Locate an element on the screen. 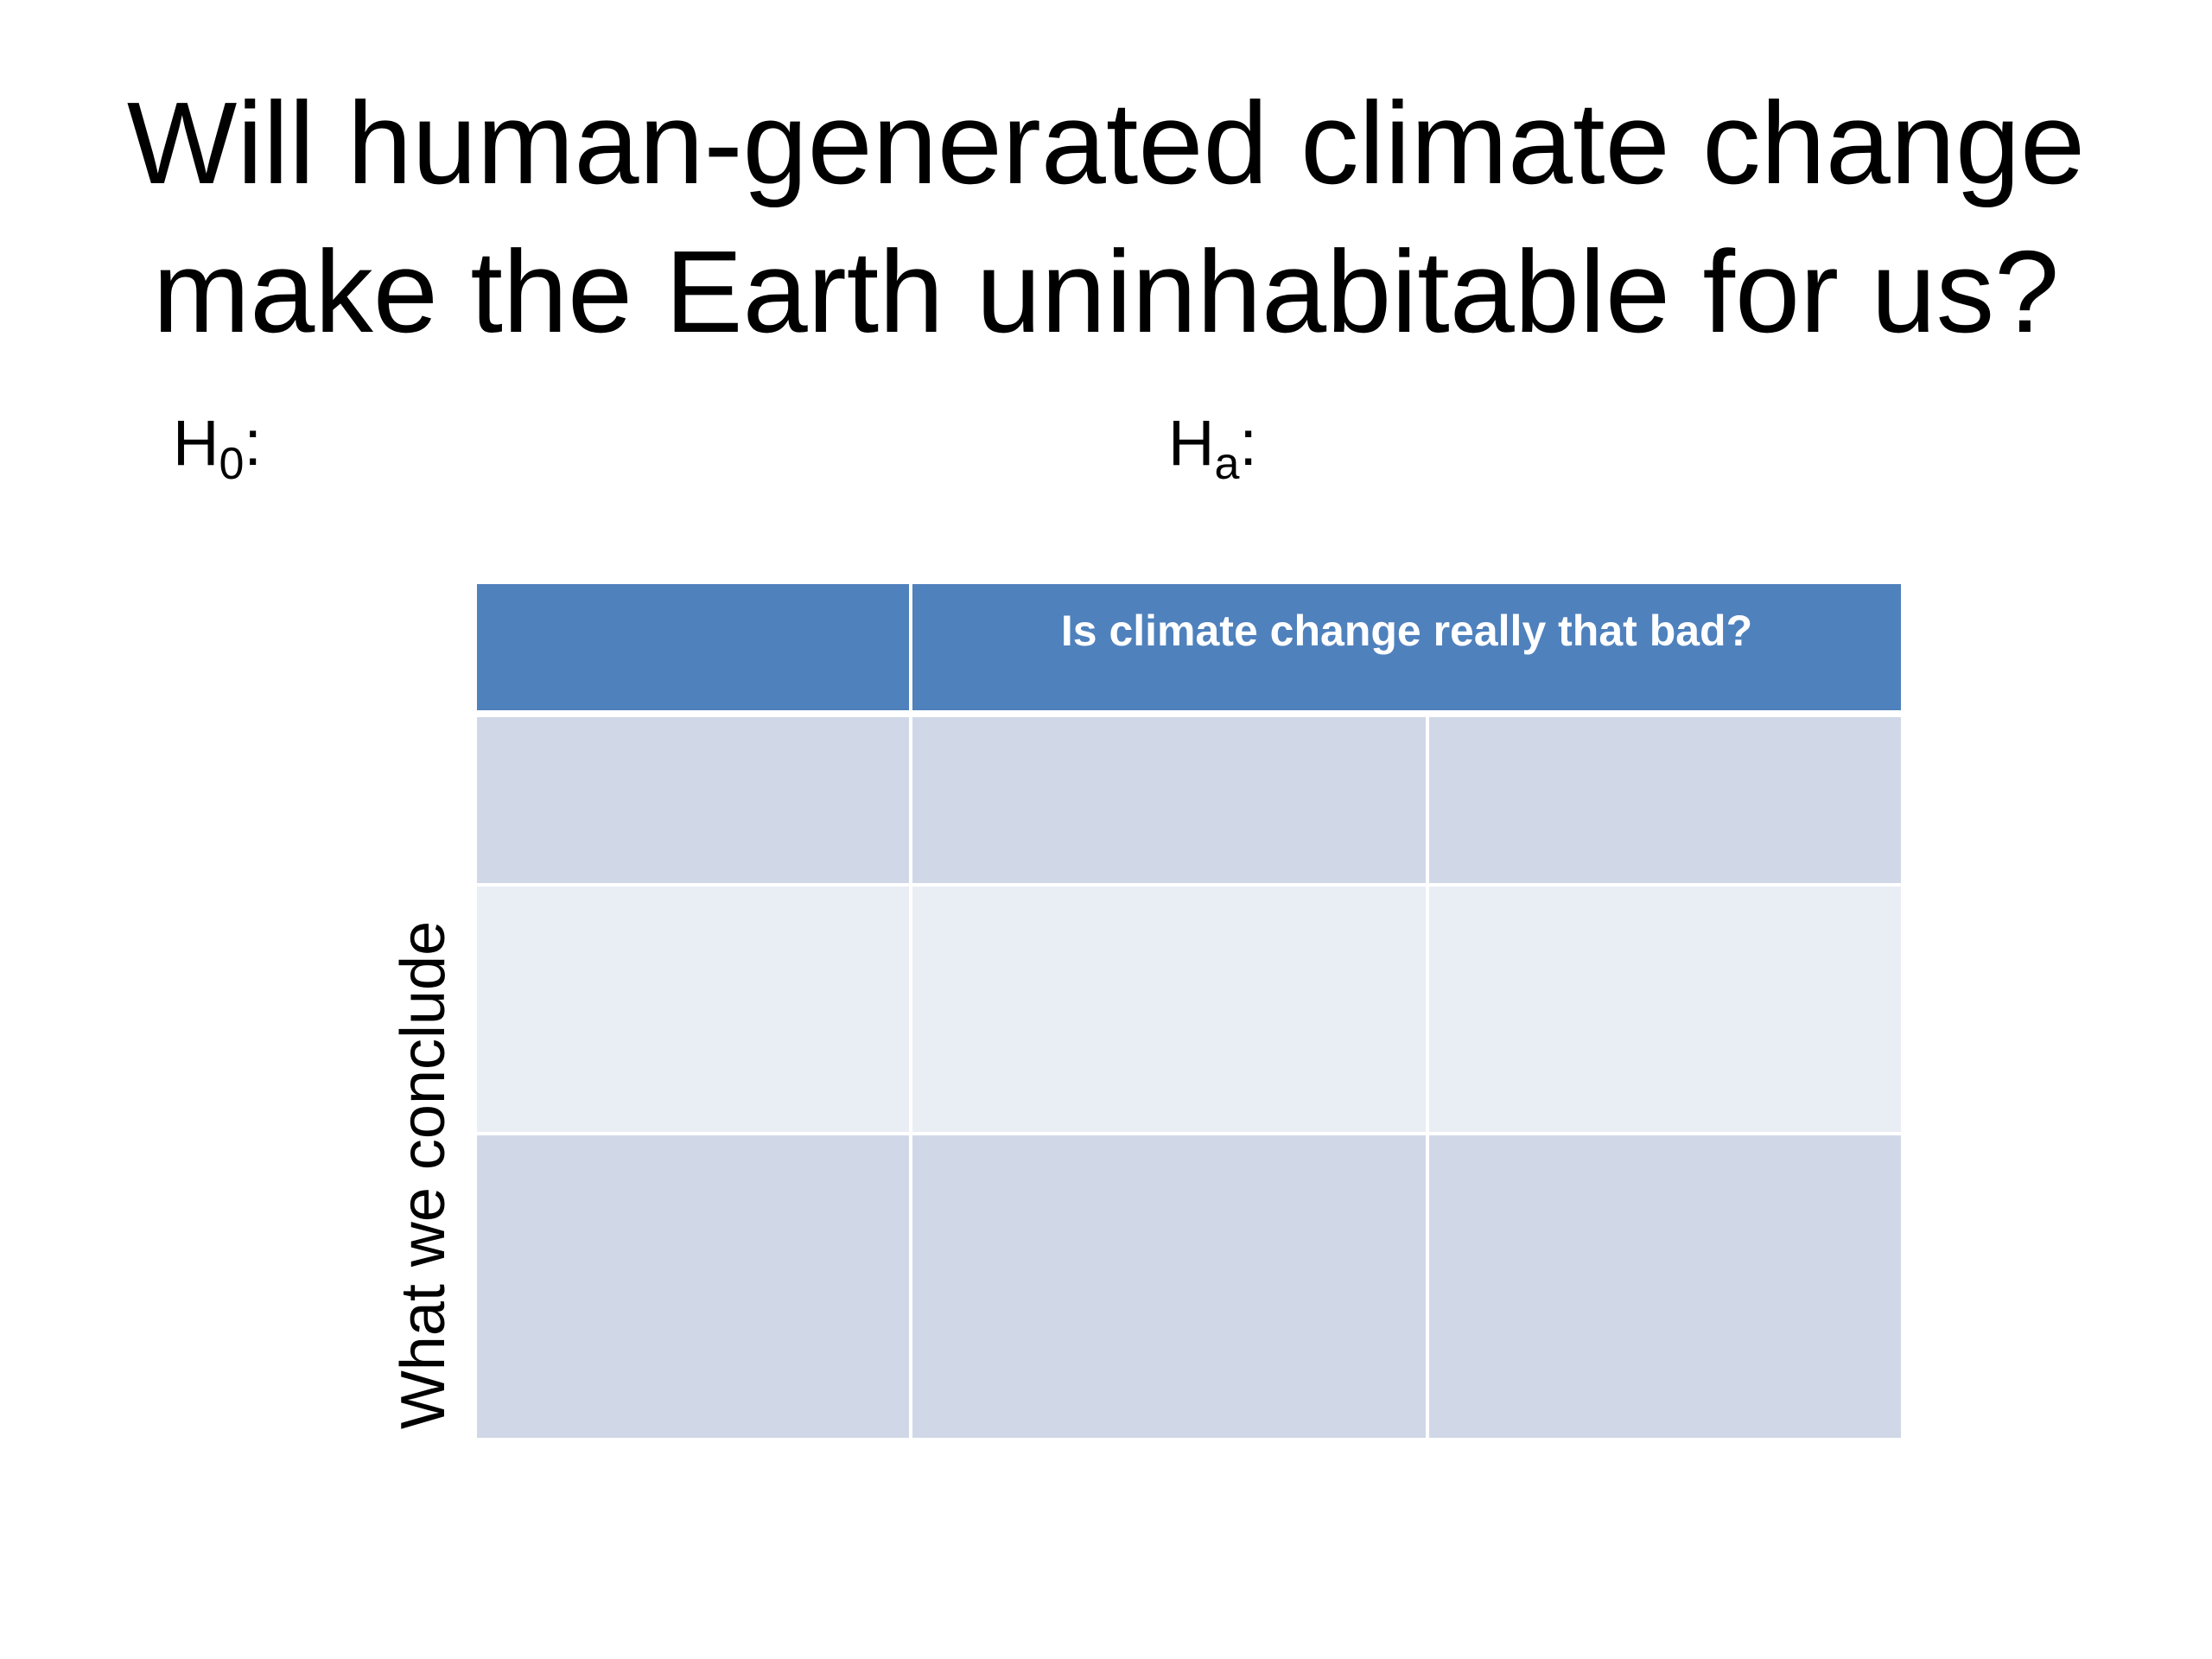 This screenshot has height=1659, width=2212. table-cell-r2c2 is located at coordinates (1169, 1009).